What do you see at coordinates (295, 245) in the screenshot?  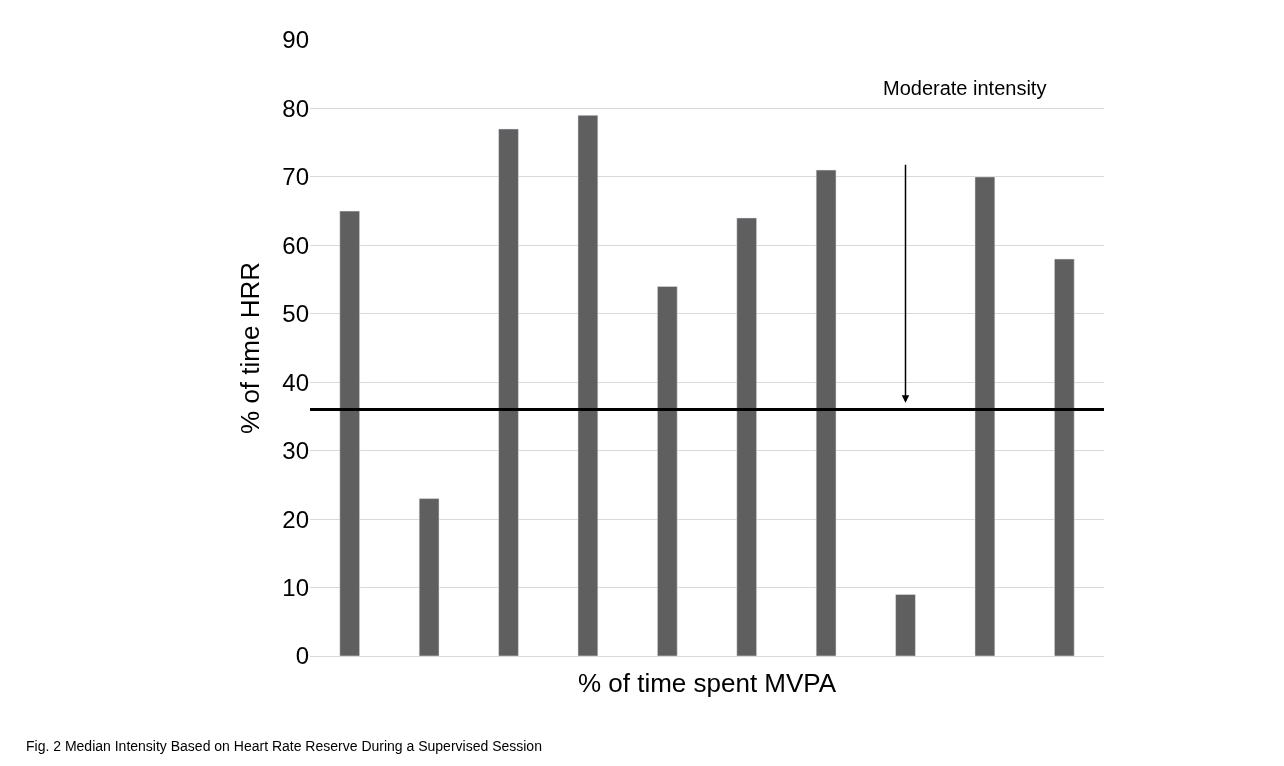 I see `y-tick-label: 60` at bounding box center [295, 245].